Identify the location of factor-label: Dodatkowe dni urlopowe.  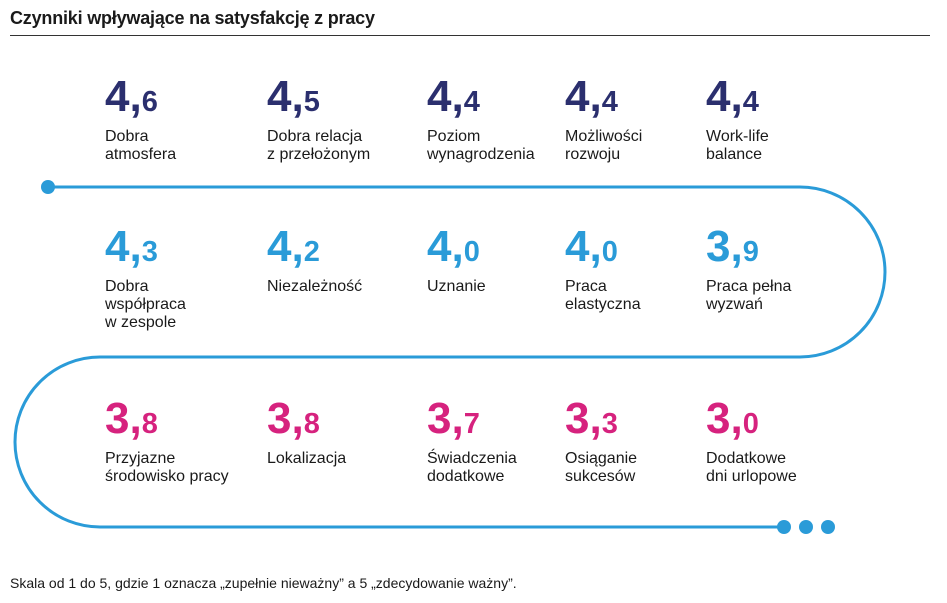
(751, 467).